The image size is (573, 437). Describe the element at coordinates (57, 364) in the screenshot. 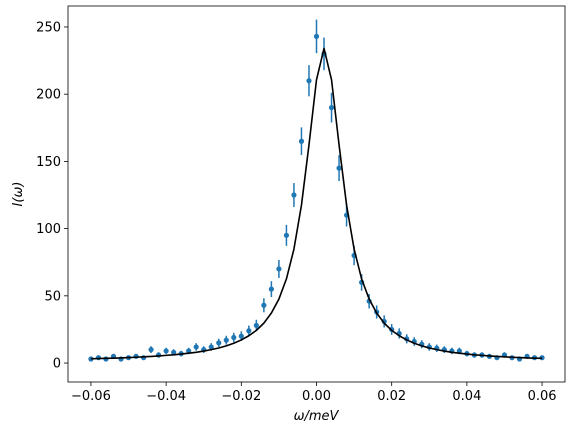

I see `y-tick-label: 0` at that location.